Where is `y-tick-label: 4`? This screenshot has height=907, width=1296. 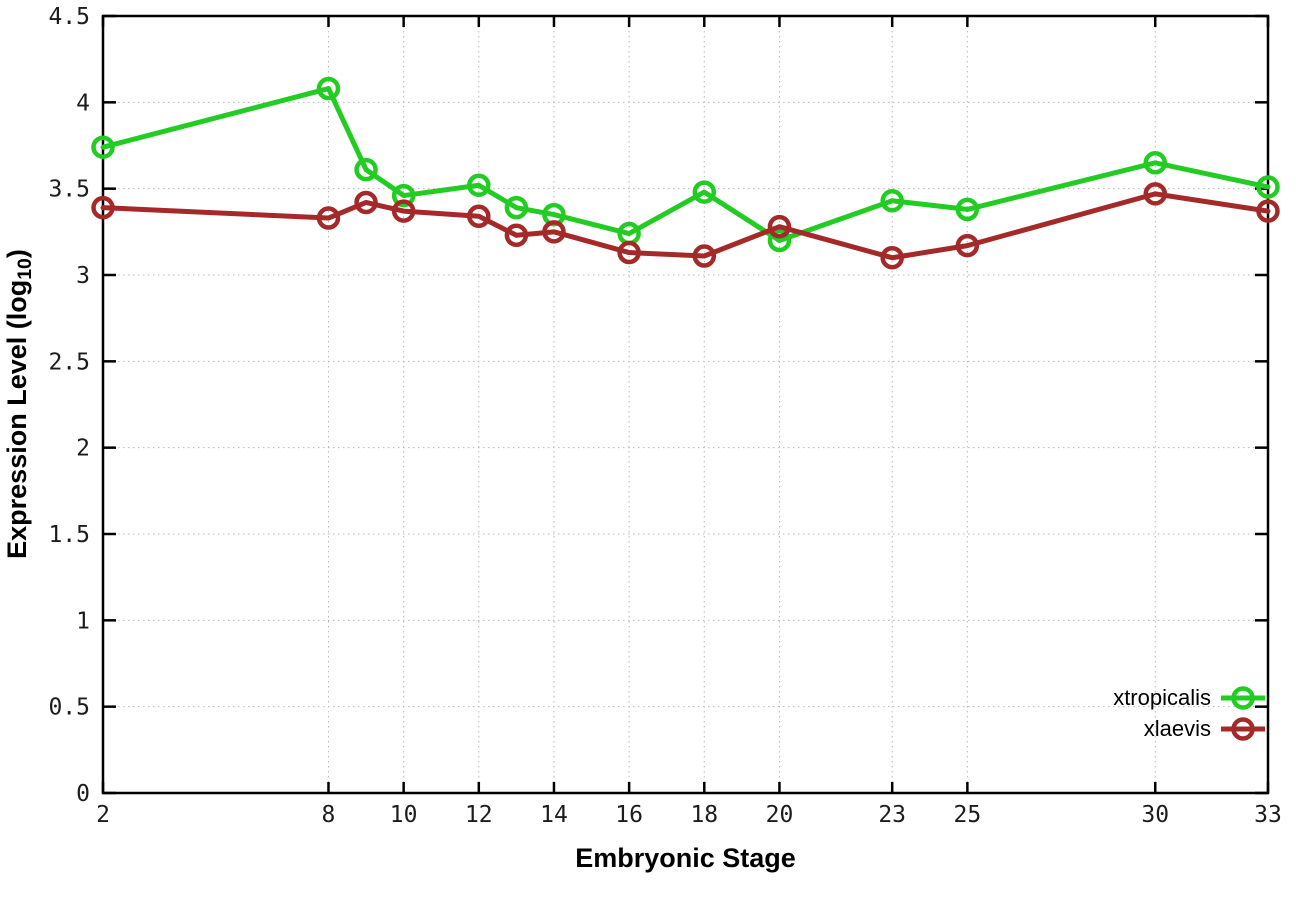
y-tick-label: 4 is located at coordinates (83, 103).